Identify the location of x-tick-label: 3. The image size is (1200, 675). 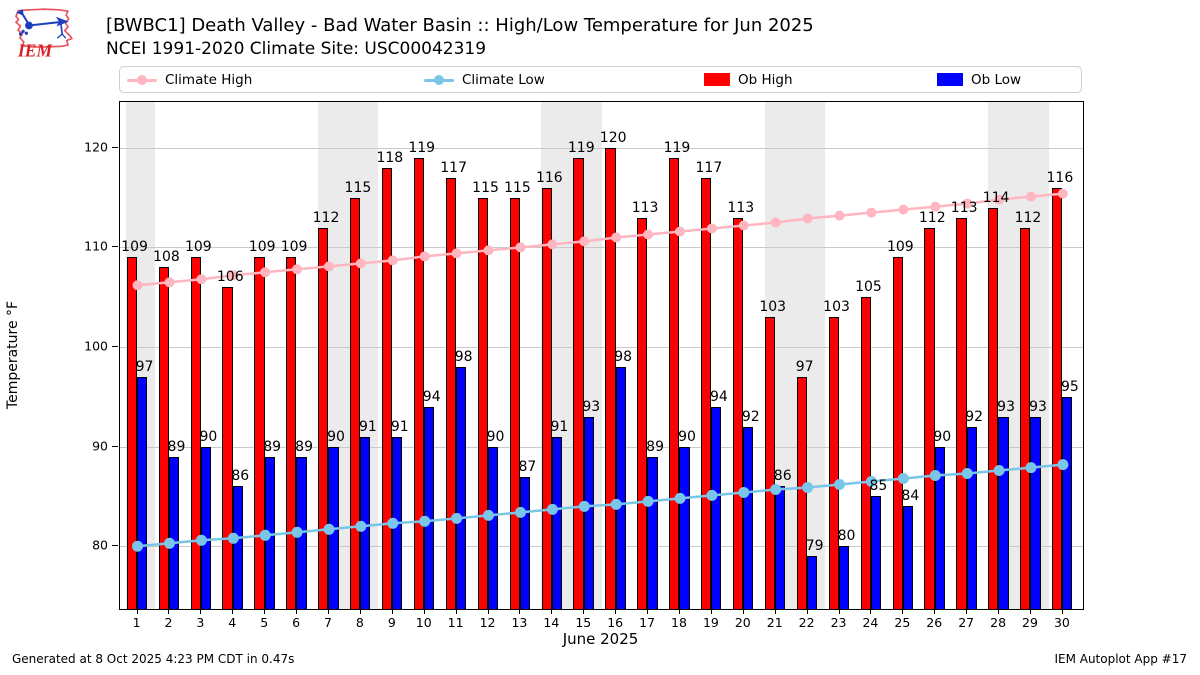
(200, 622).